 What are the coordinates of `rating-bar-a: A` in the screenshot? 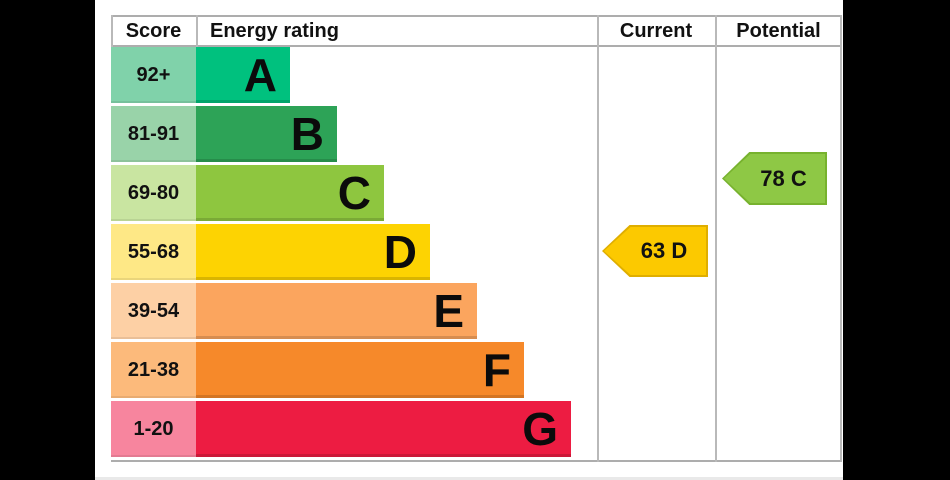 It's located at (243, 75).